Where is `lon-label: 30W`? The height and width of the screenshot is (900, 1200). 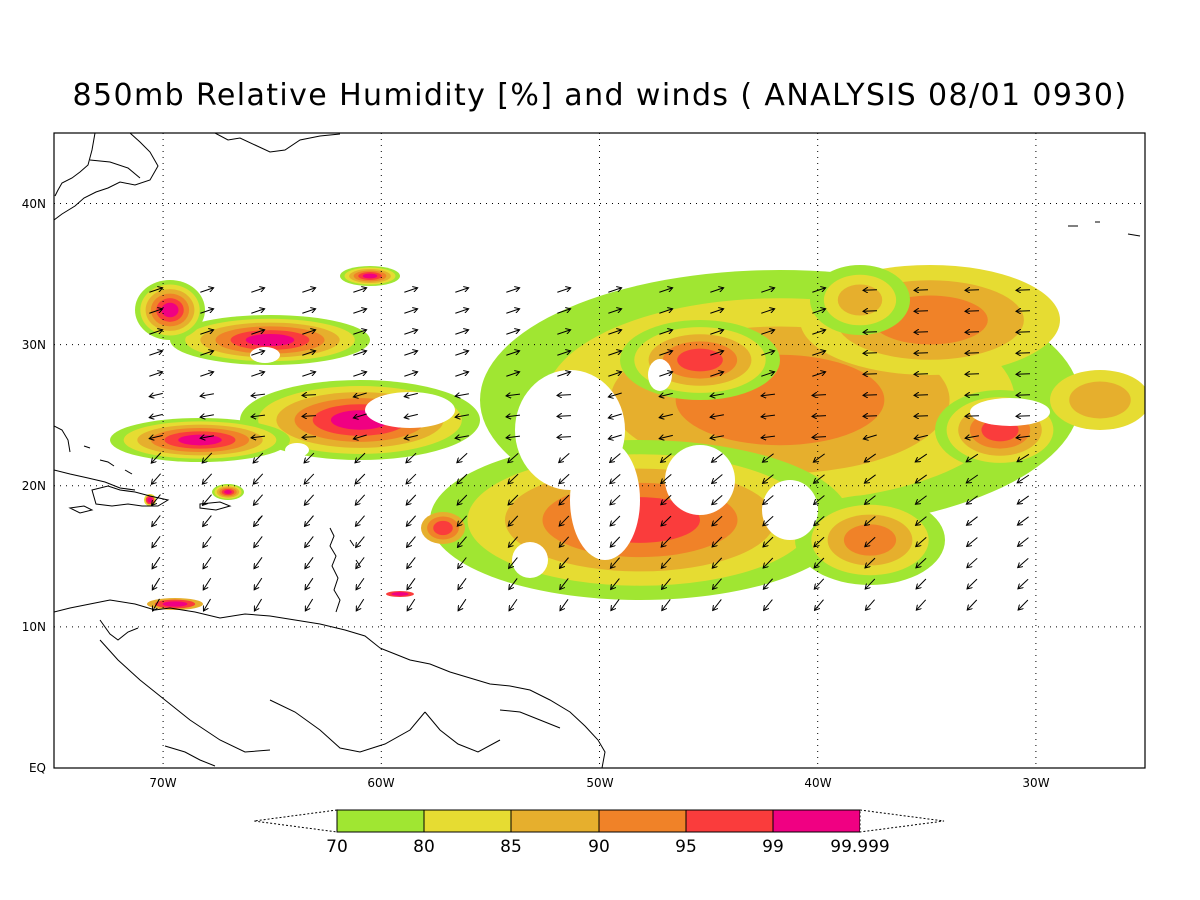
lon-label: 30W is located at coordinates (1035, 783).